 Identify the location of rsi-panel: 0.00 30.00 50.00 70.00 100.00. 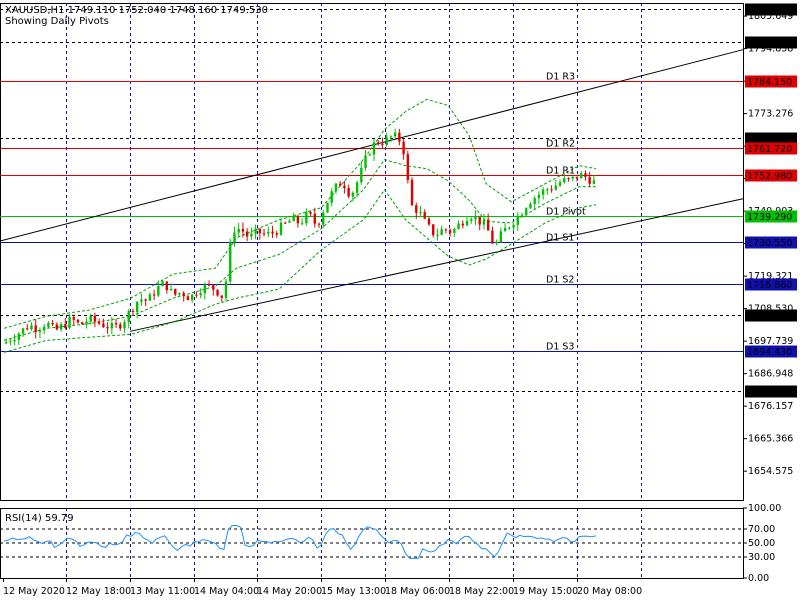
(390, 543).